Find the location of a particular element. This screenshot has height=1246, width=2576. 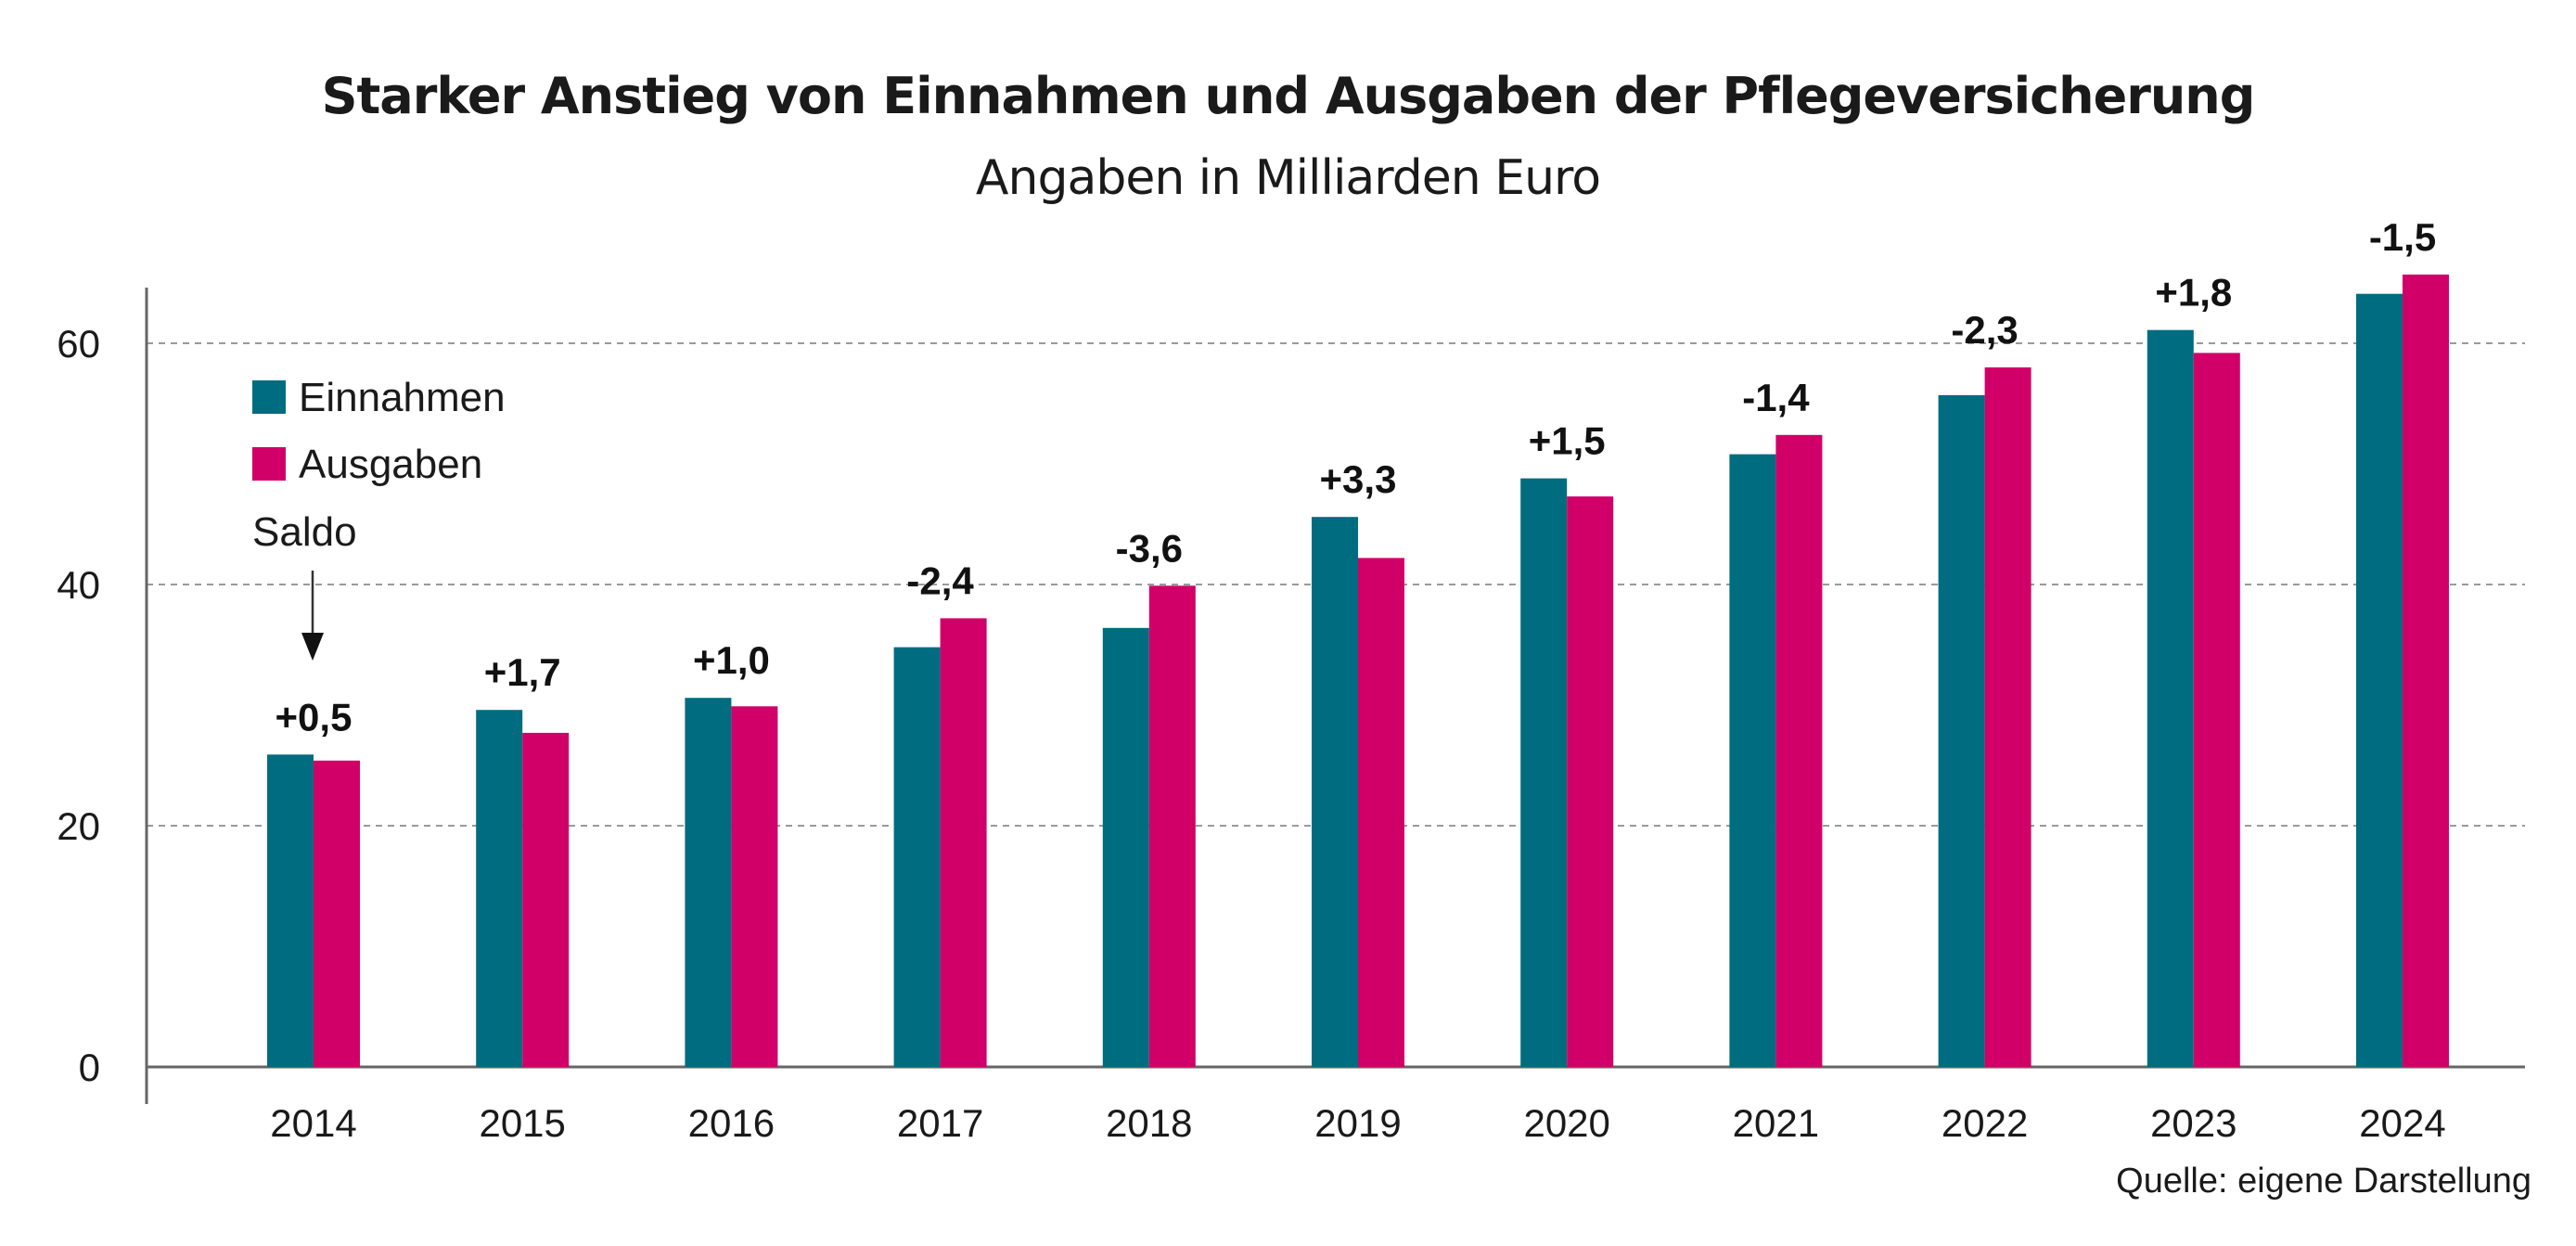

legend-label-ausgaben: Ausgaben is located at coordinates (390, 464).